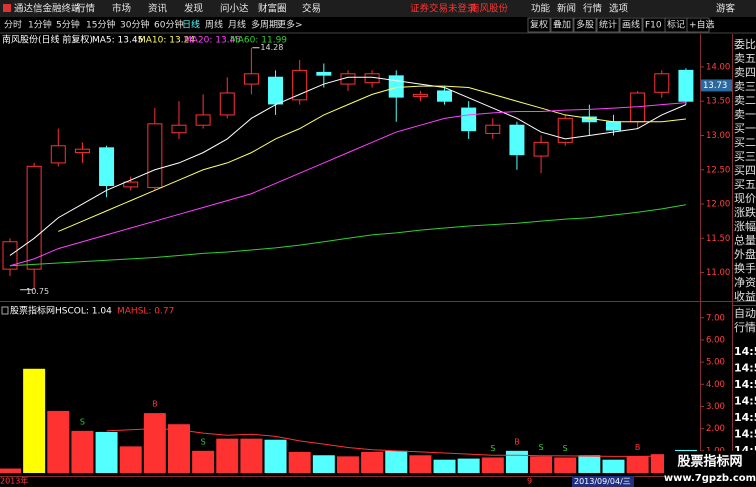 The height and width of the screenshot is (487, 756). What do you see at coordinates (619, 9) in the screenshot?
I see `menu-item: 选项` at bounding box center [619, 9].